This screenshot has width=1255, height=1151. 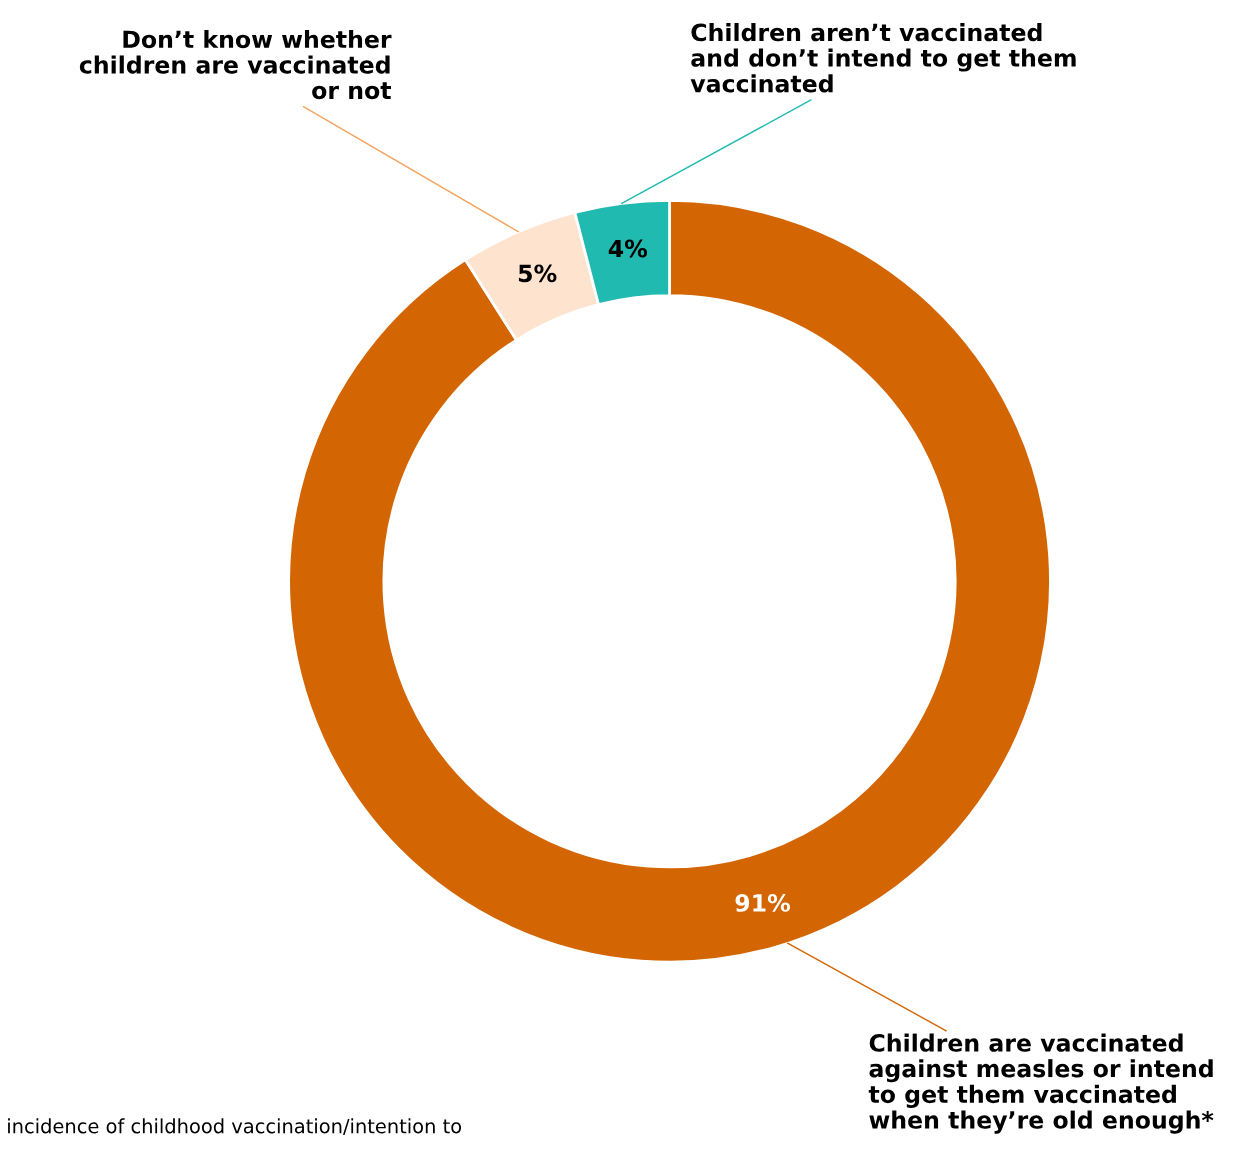 I want to click on slice-label: Don’t know whether children are vaccinated or not, so click(x=235, y=64).